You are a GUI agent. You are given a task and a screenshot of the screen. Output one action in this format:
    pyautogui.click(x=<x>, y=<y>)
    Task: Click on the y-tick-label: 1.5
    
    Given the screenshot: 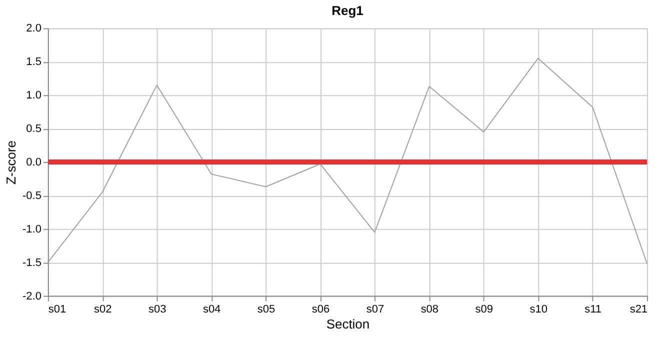 What is the action you would take?
    pyautogui.click(x=34, y=62)
    